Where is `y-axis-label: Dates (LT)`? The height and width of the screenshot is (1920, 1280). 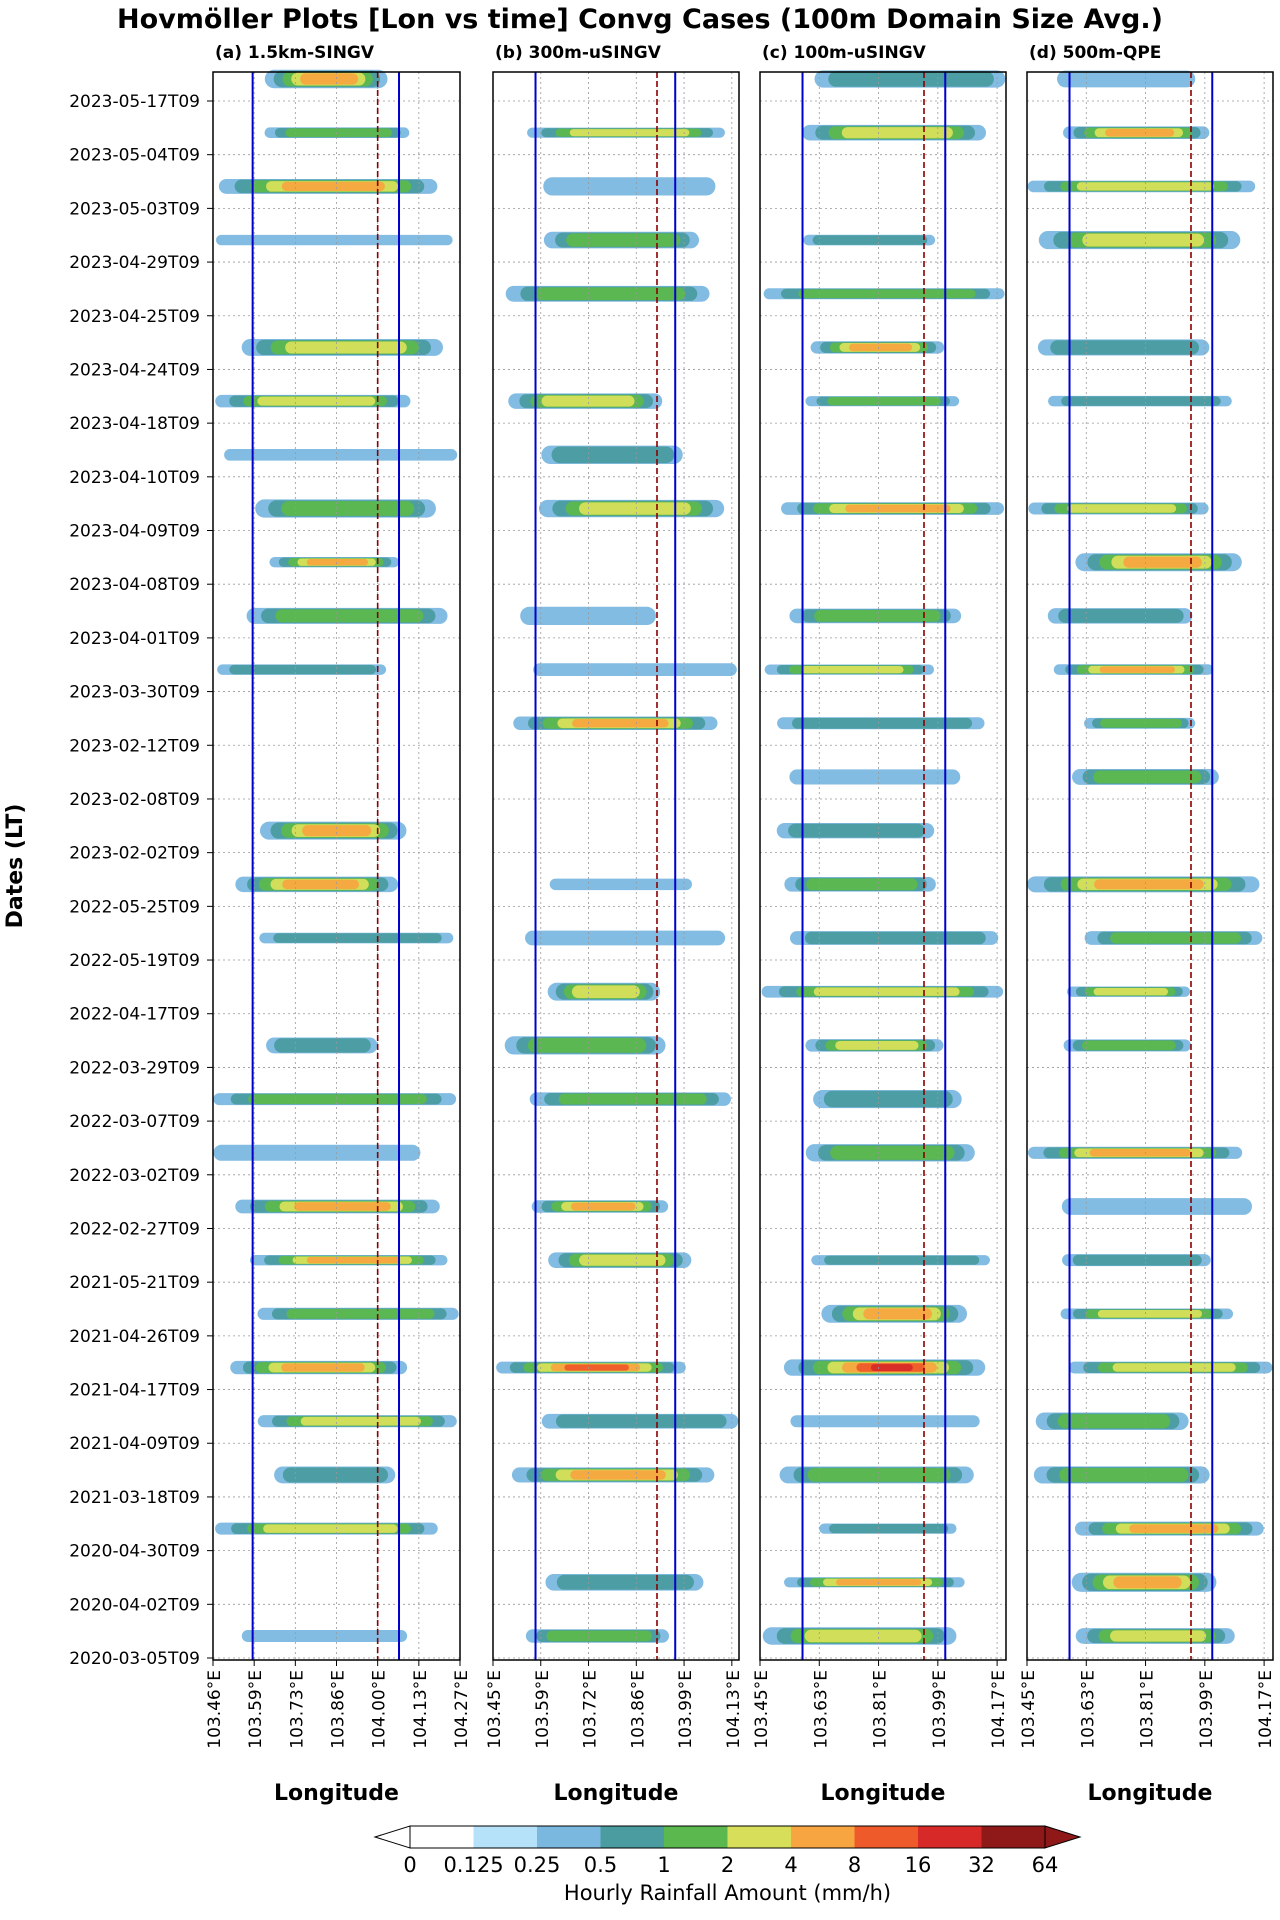
y-axis-label: Dates (LT) is located at coordinates (15, 866).